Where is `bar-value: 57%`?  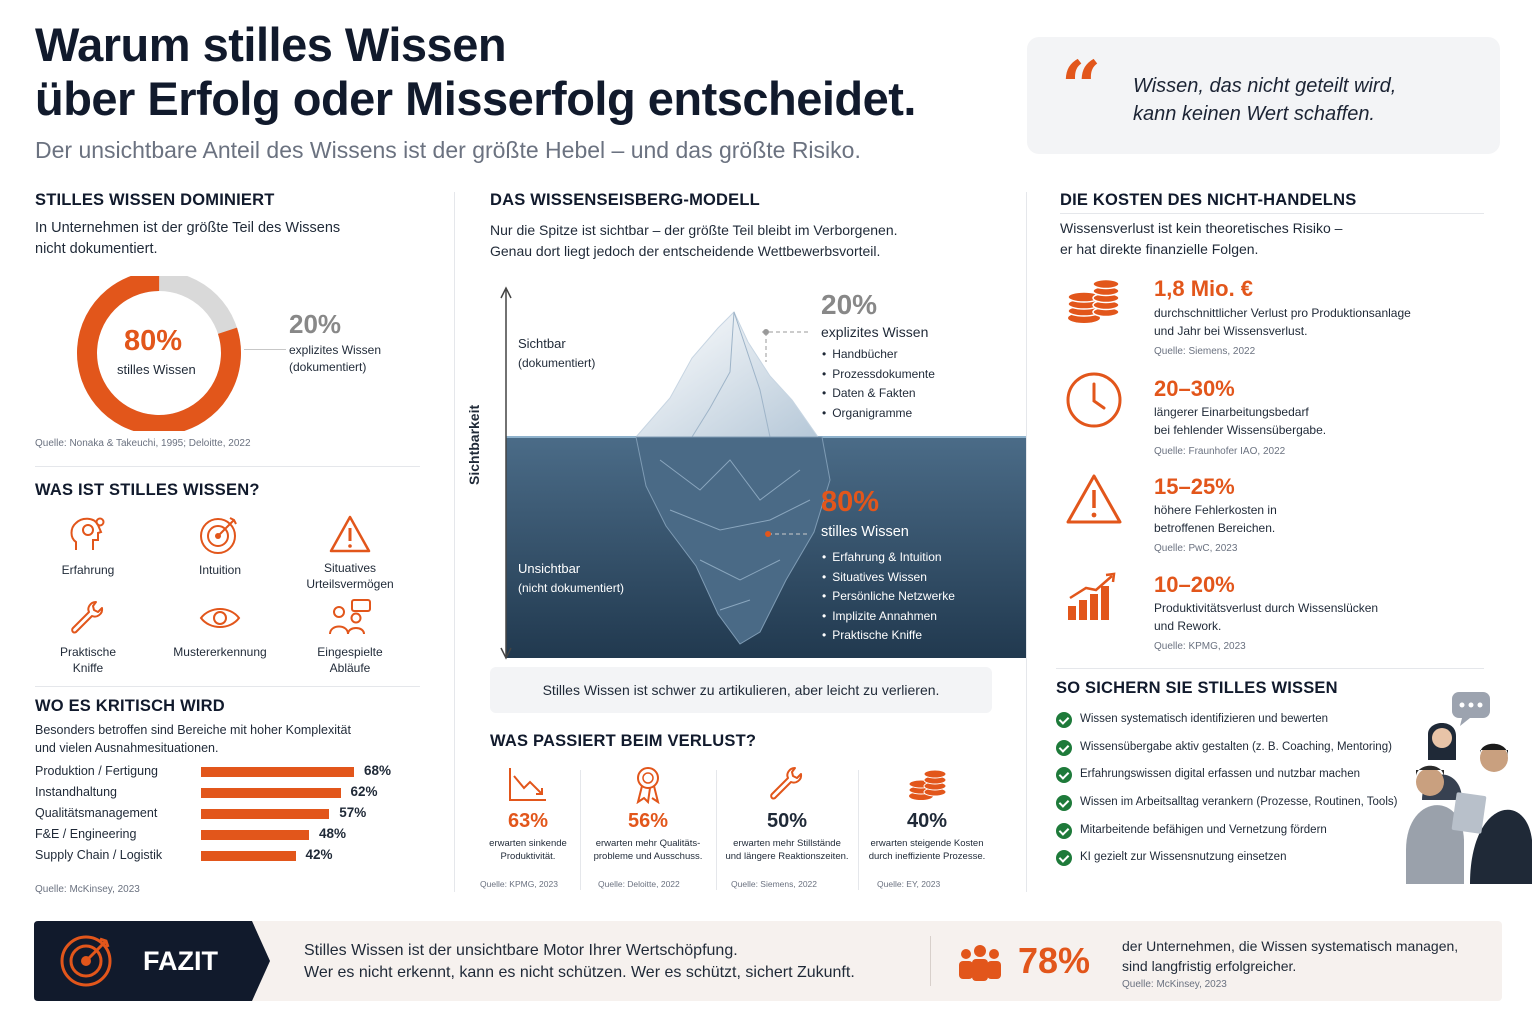 bar-value: 57% is located at coordinates (353, 812).